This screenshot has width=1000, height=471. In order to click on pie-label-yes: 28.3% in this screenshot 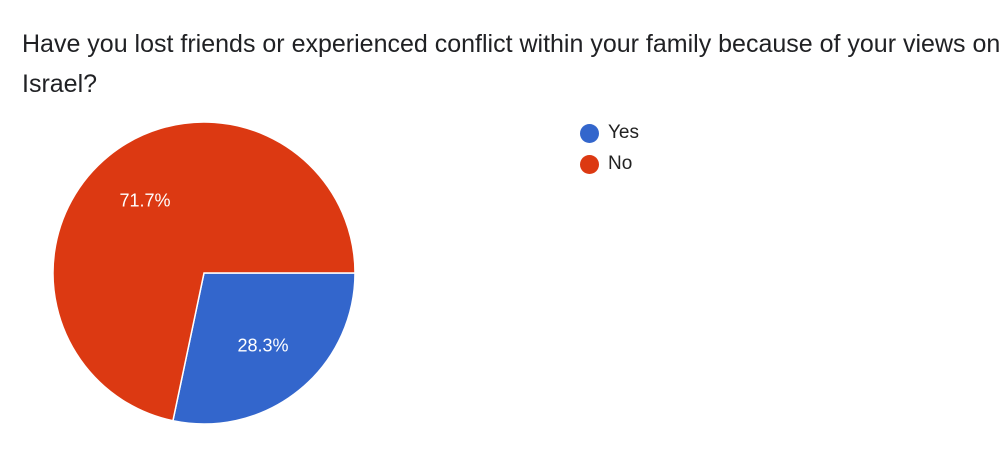, I will do `click(262, 346)`.